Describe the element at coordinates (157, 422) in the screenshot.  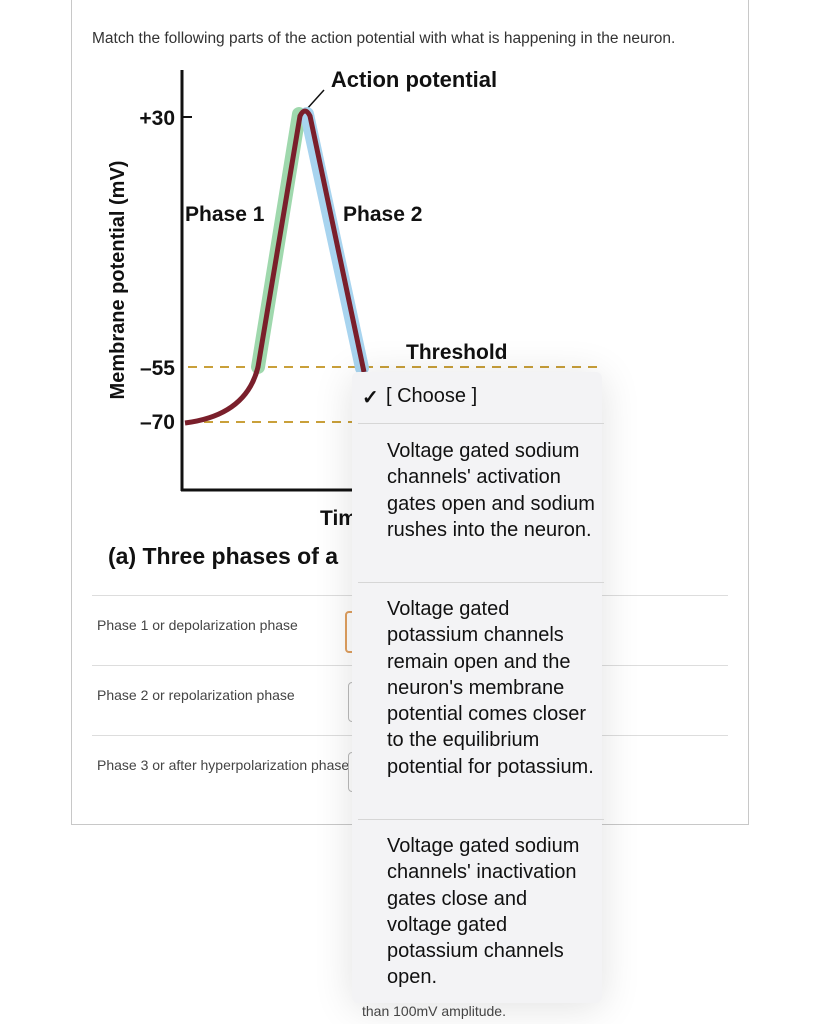
I see `y-label: –70` at that location.